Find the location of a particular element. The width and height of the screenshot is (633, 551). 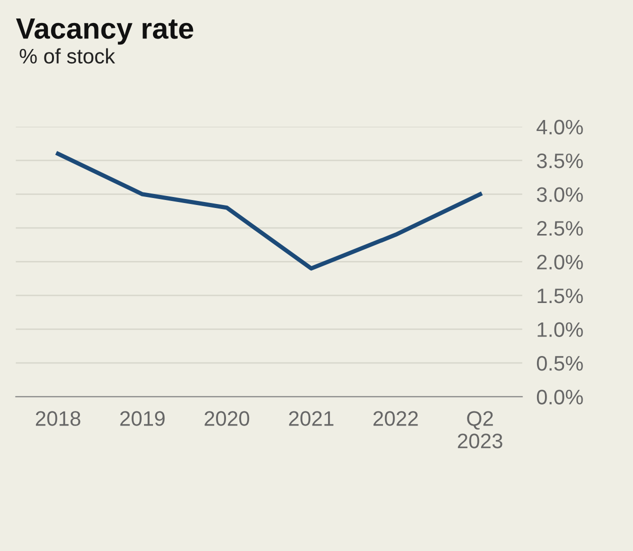

y-tick-label: 3.0% is located at coordinates (559, 194).